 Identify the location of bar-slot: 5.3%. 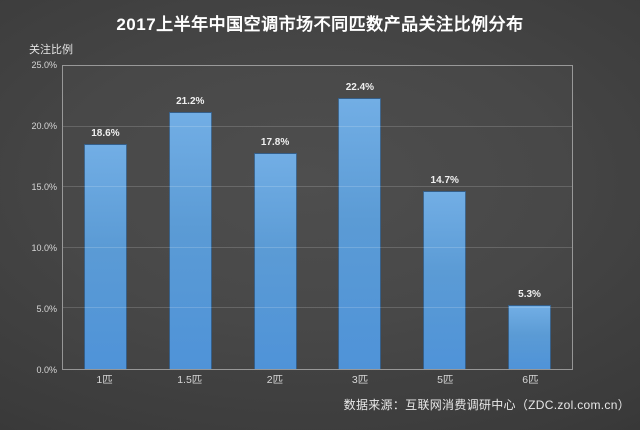
(529, 217).